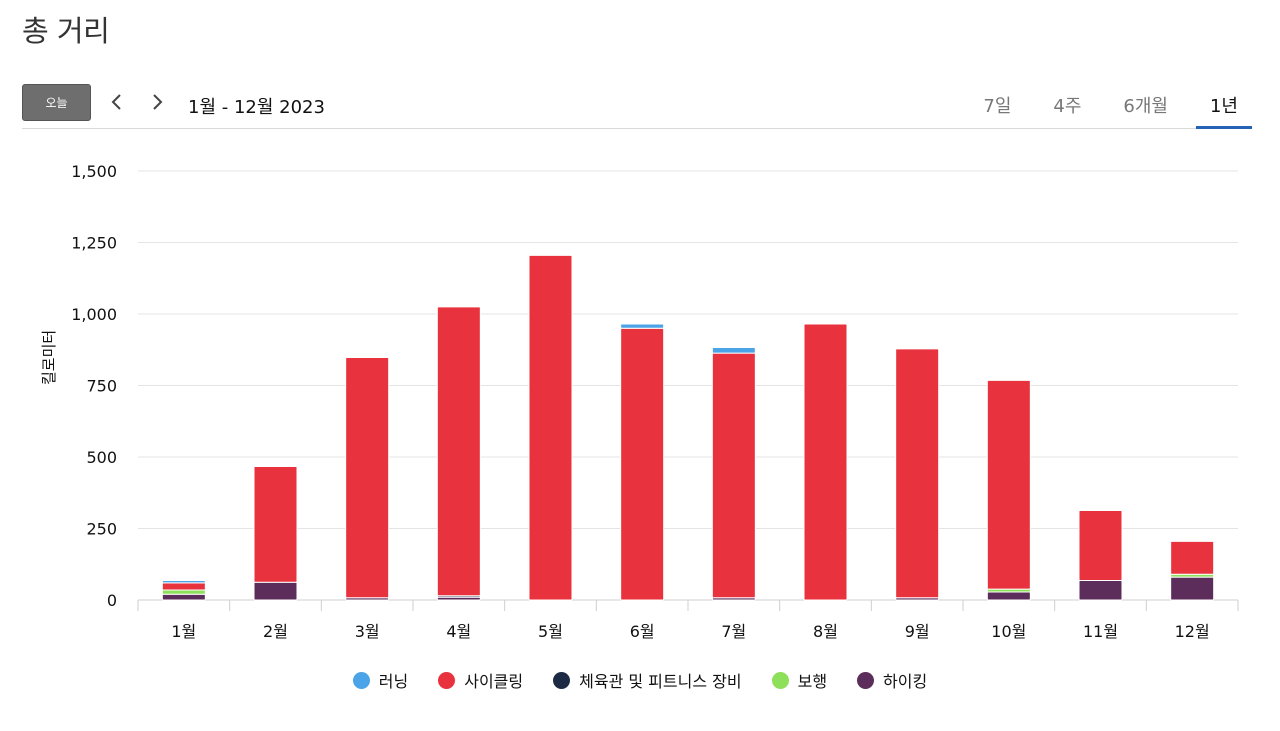 The image size is (1280, 731). Describe the element at coordinates (458, 631) in the screenshot. I see `x-tick-label: 4월` at that location.